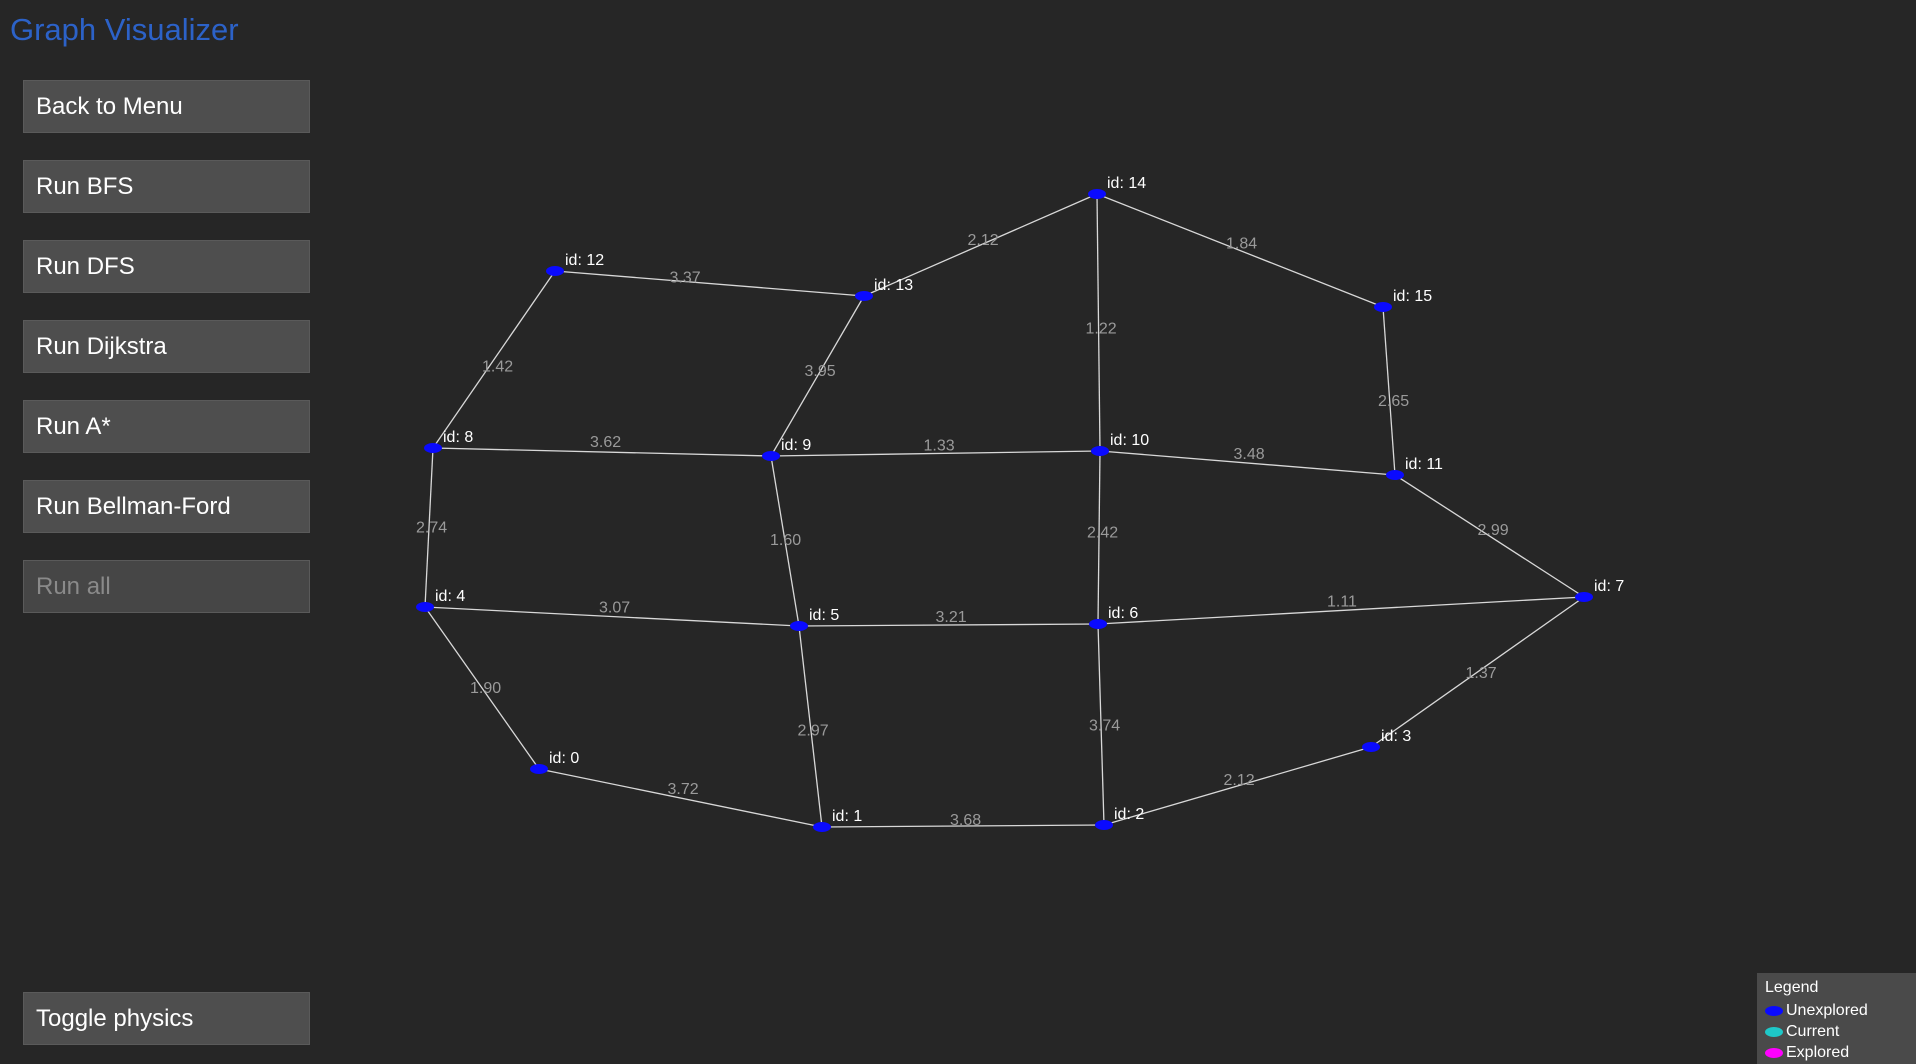  Describe the element at coordinates (813, 731) in the screenshot. I see `edge-weight-label: 2.97` at that location.